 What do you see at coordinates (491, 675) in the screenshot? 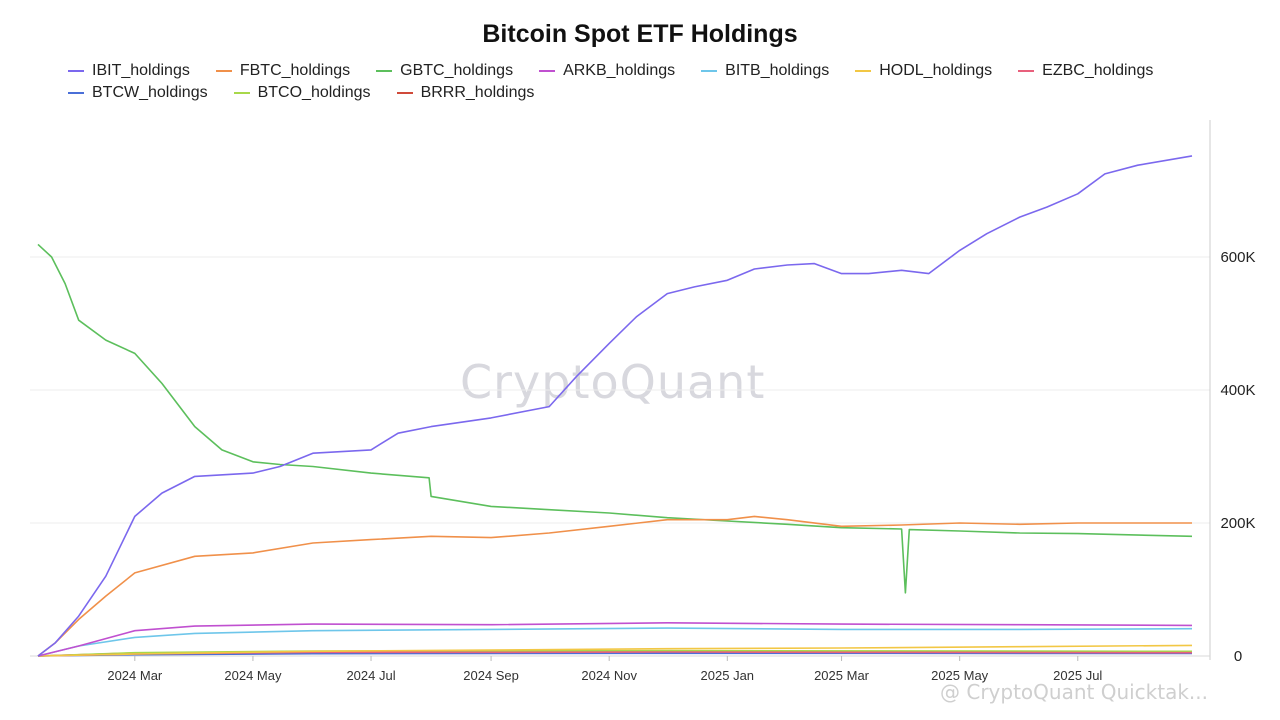
I see `x-tick-label: 2024 Sep` at bounding box center [491, 675].